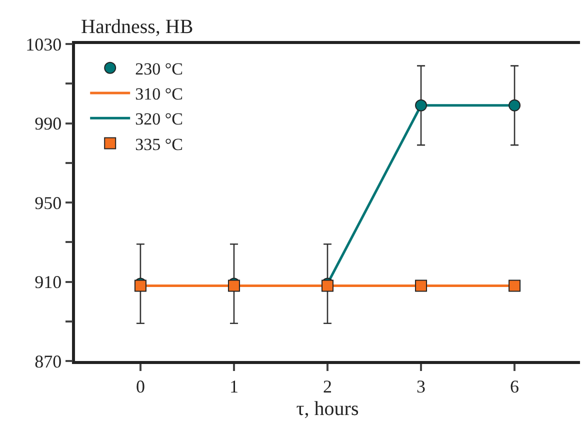  What do you see at coordinates (48, 361) in the screenshot?
I see `y-tick-label: 870` at bounding box center [48, 361].